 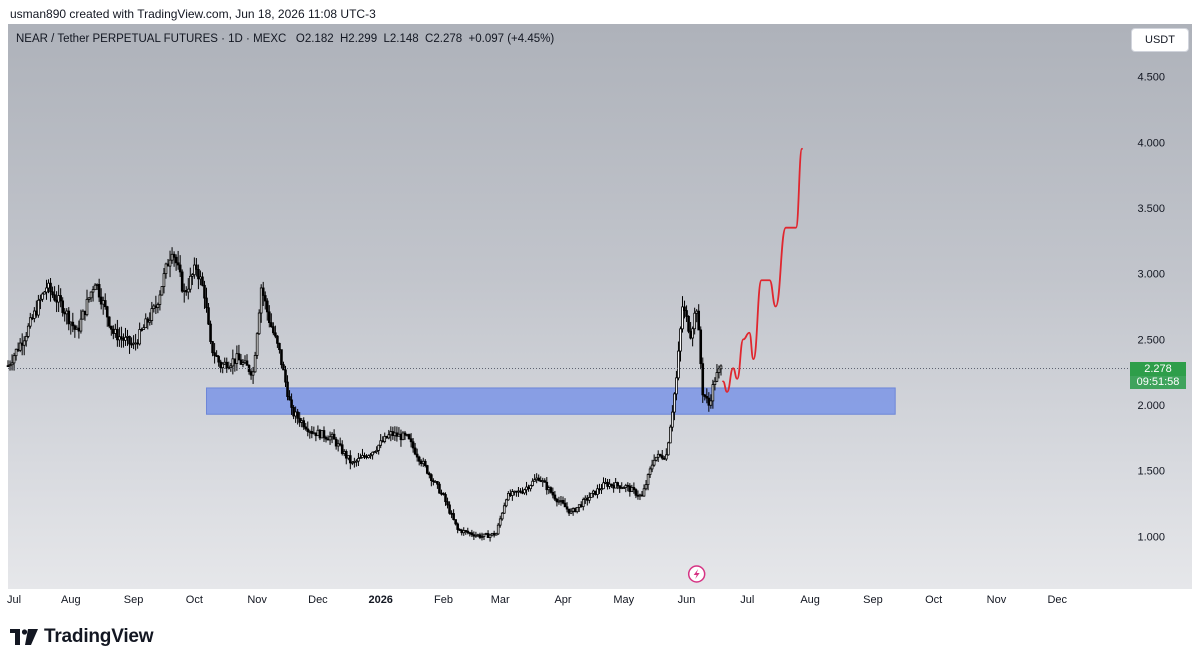 What do you see at coordinates (696, 574) in the screenshot?
I see `lightning-icon` at bounding box center [696, 574].